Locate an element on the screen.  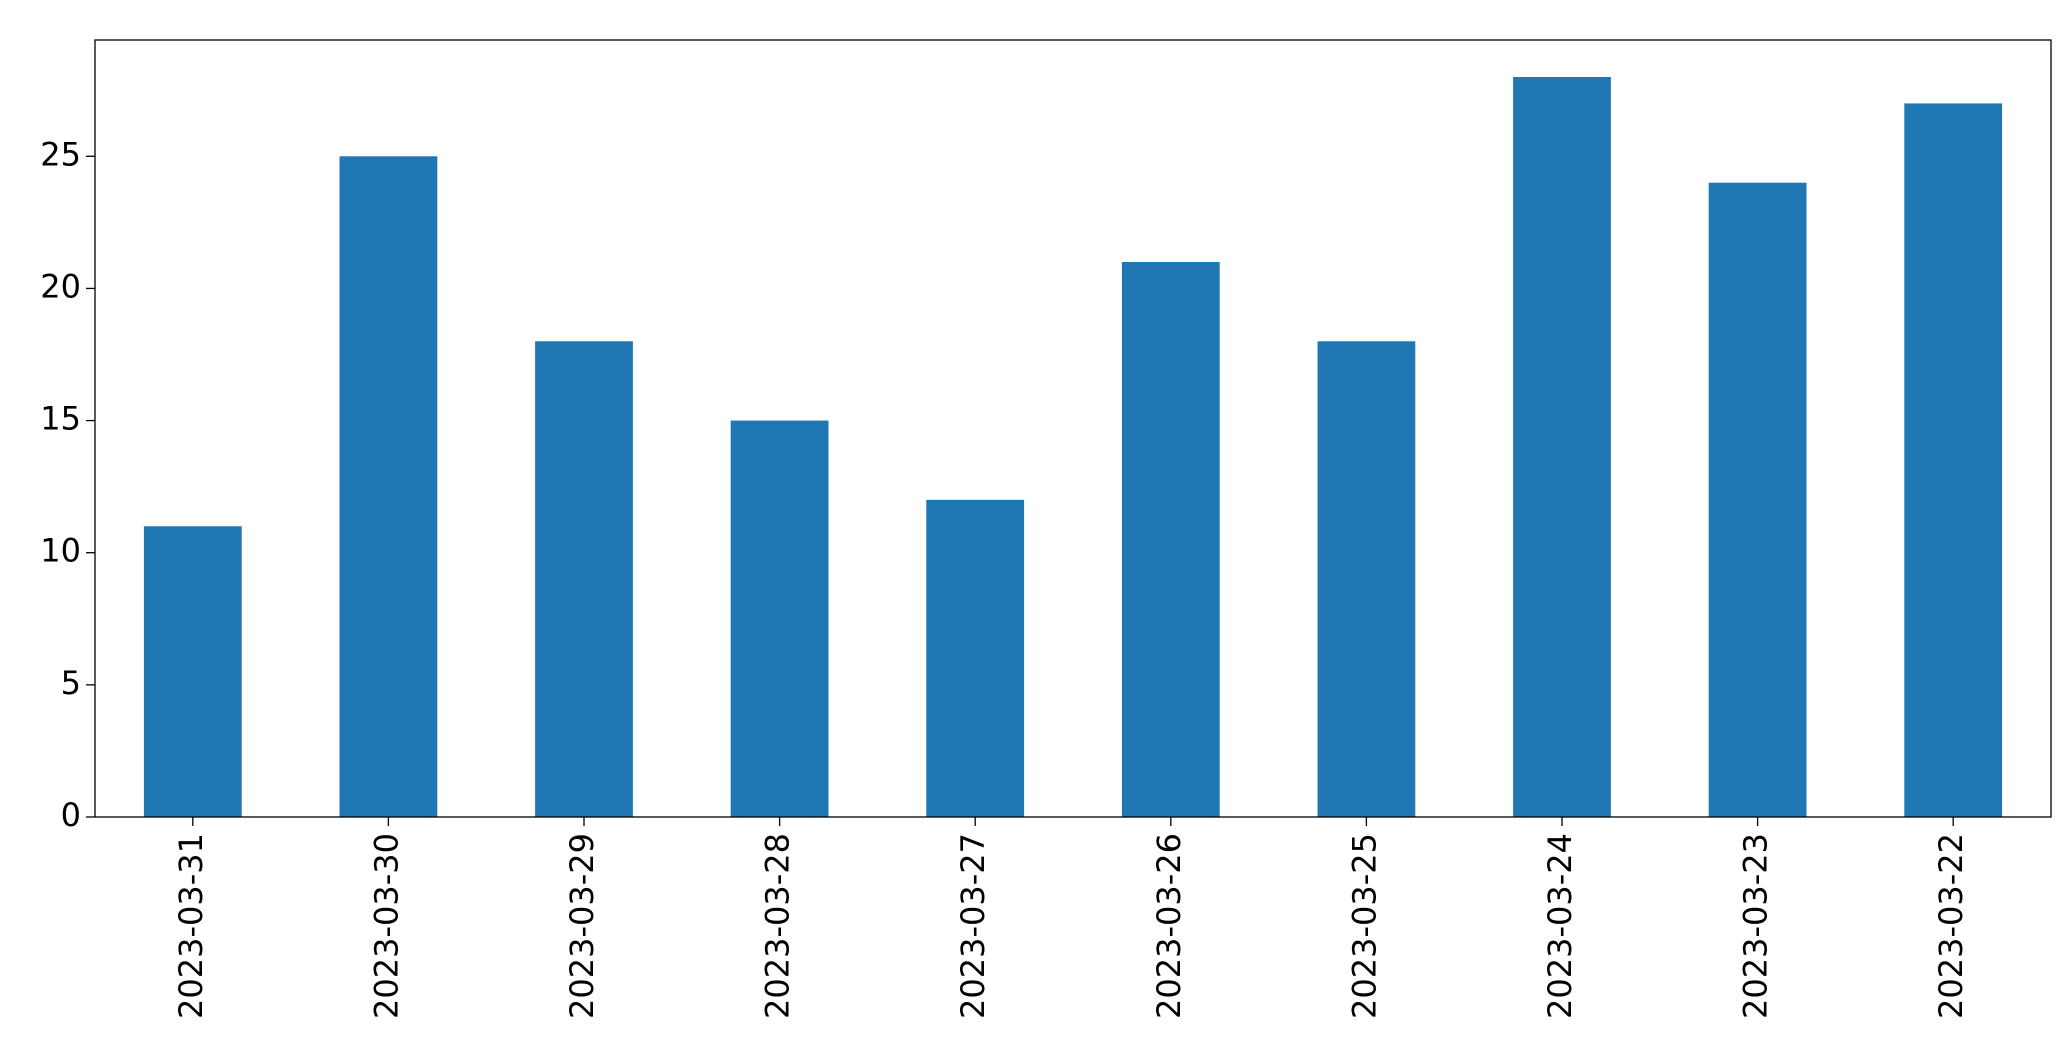
x-tick-label: 2023-03-25 is located at coordinates (1364, 926).